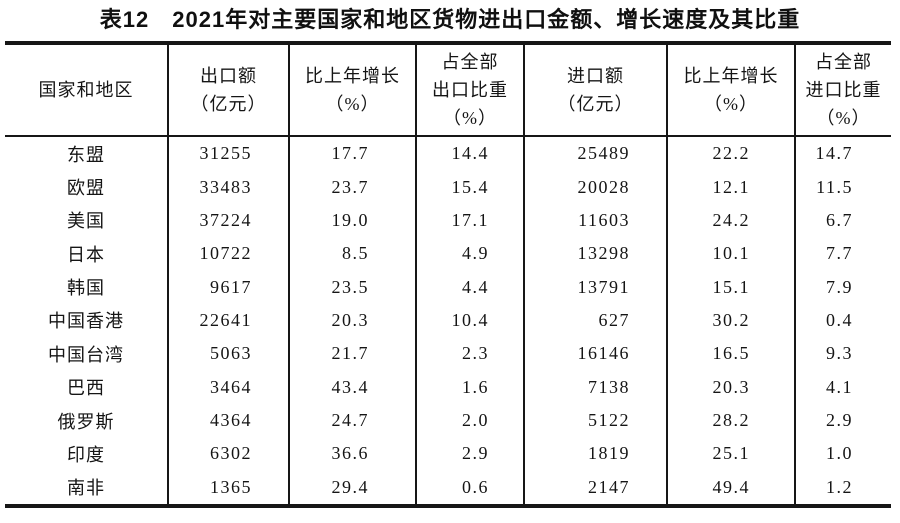 The height and width of the screenshot is (523, 900). Describe the element at coordinates (730, 287) in the screenshot. I see `cell-import-growth: 15.1` at that location.